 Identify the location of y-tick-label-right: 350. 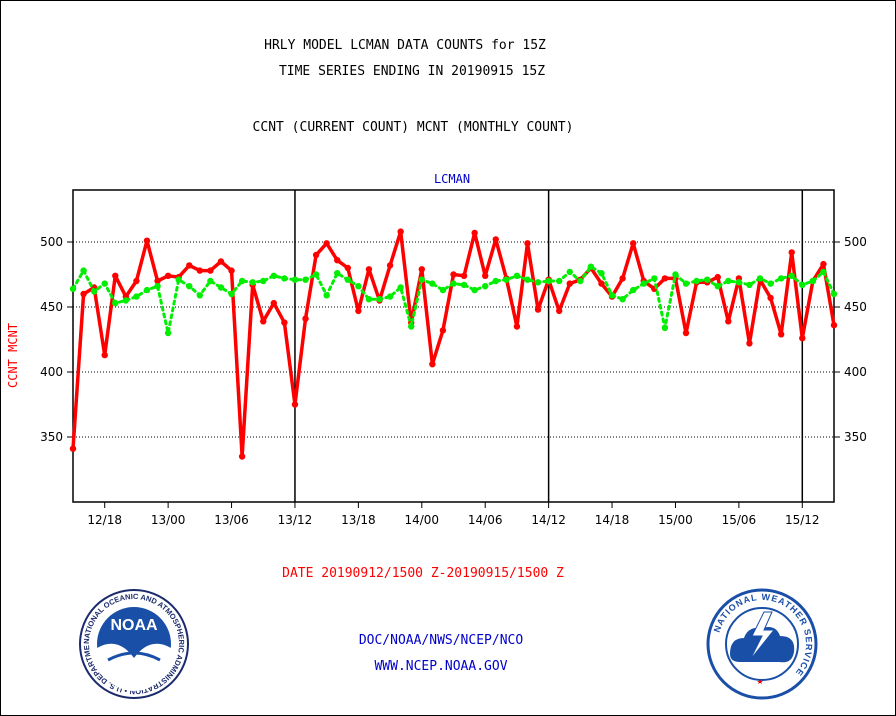
(855, 437).